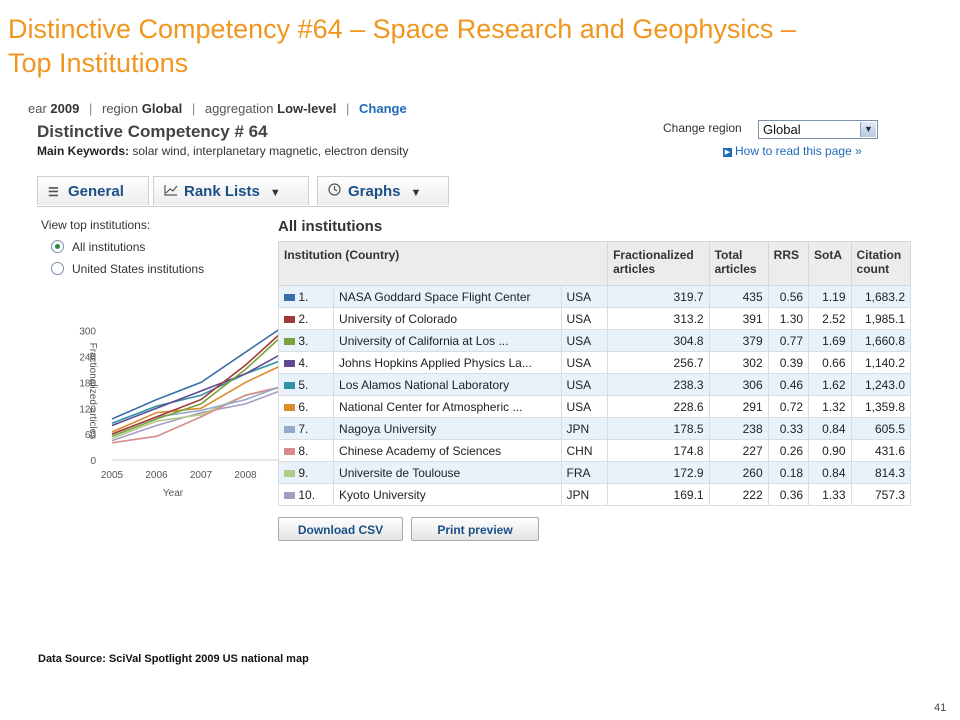 This screenshot has width=960, height=720. I want to click on institution-name-cell: University of Colorado, so click(447, 318).